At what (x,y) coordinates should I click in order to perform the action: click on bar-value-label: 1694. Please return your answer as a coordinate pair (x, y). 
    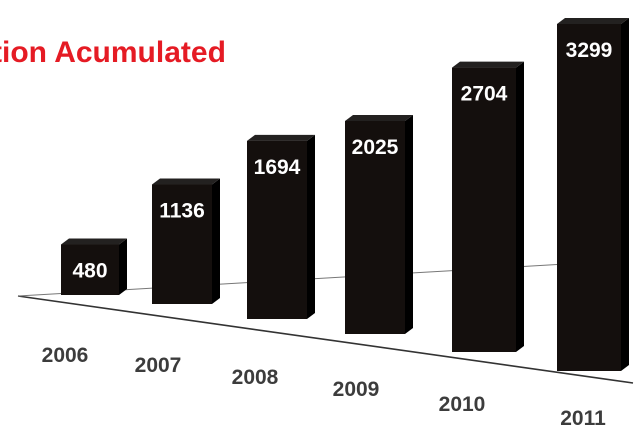
    Looking at the image, I should click on (277, 167).